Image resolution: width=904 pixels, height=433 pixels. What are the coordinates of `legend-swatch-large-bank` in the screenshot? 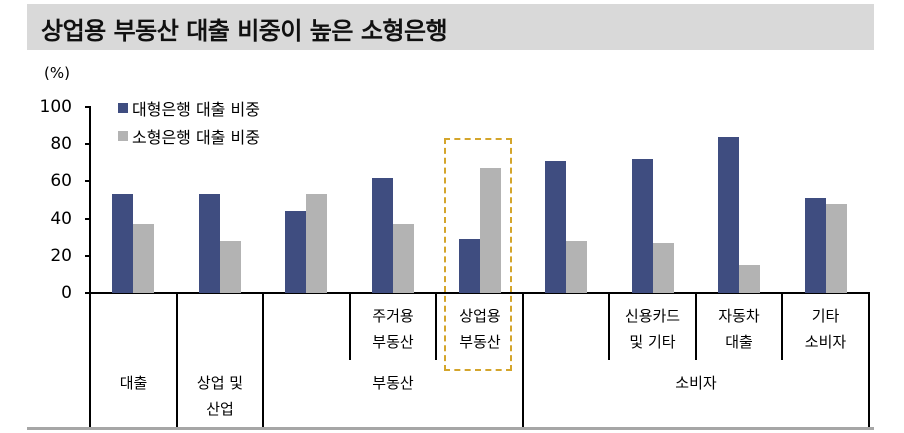 It's located at (123, 108).